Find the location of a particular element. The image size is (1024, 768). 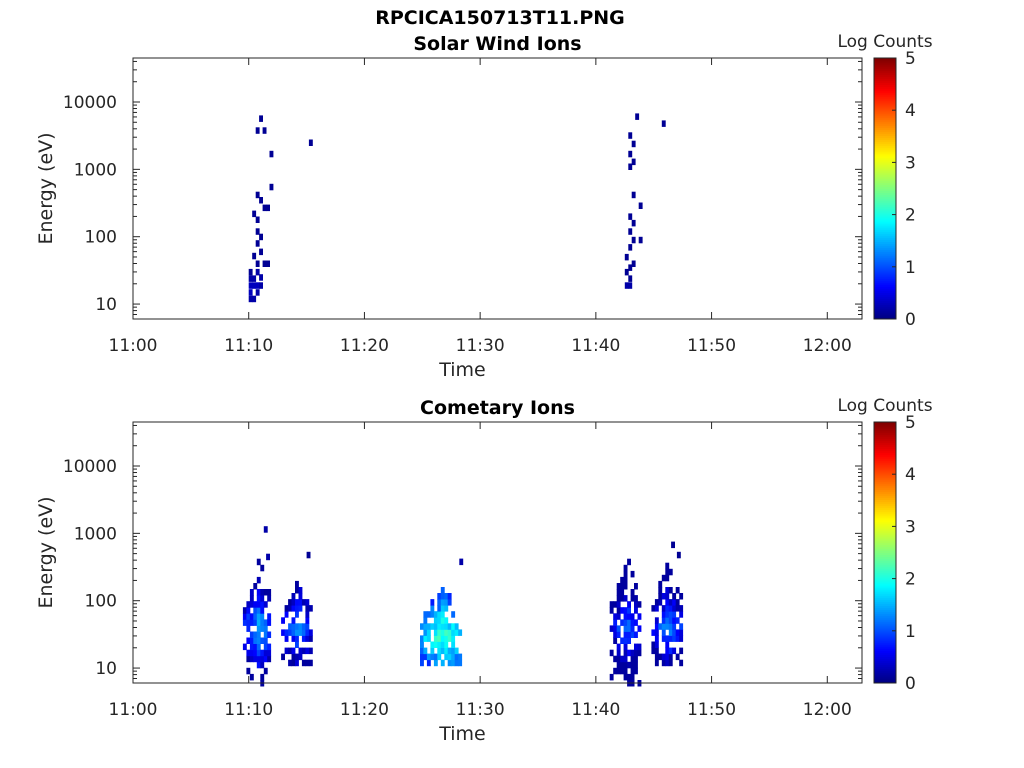

colorbar-frame is located at coordinates (885, 188).